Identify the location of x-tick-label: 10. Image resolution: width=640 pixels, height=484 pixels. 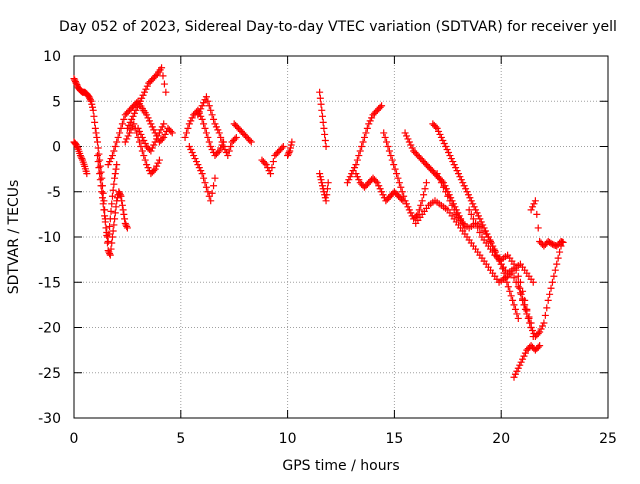
(288, 439).